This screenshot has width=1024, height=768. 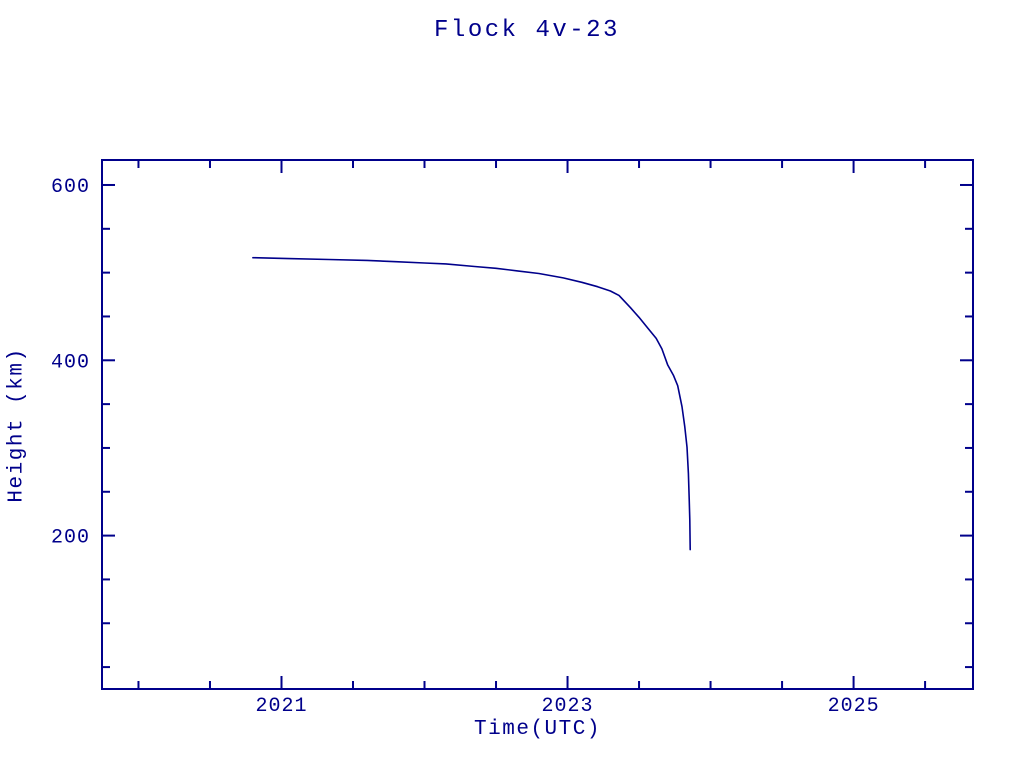 I want to click on x-tick-label: 2025, so click(x=854, y=706).